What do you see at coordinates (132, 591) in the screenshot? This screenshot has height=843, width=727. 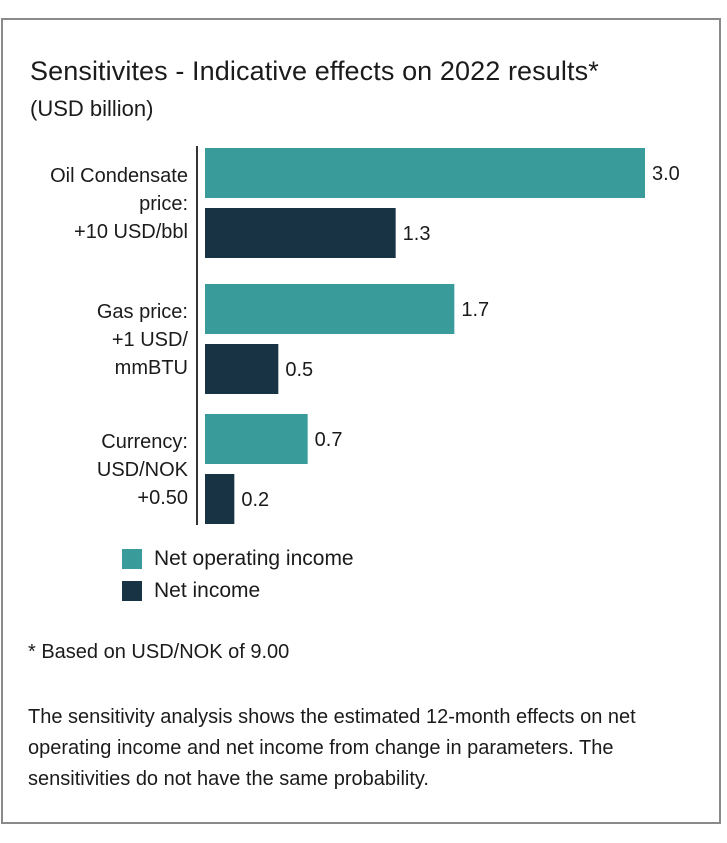 I see `legend-swatch-net-income` at bounding box center [132, 591].